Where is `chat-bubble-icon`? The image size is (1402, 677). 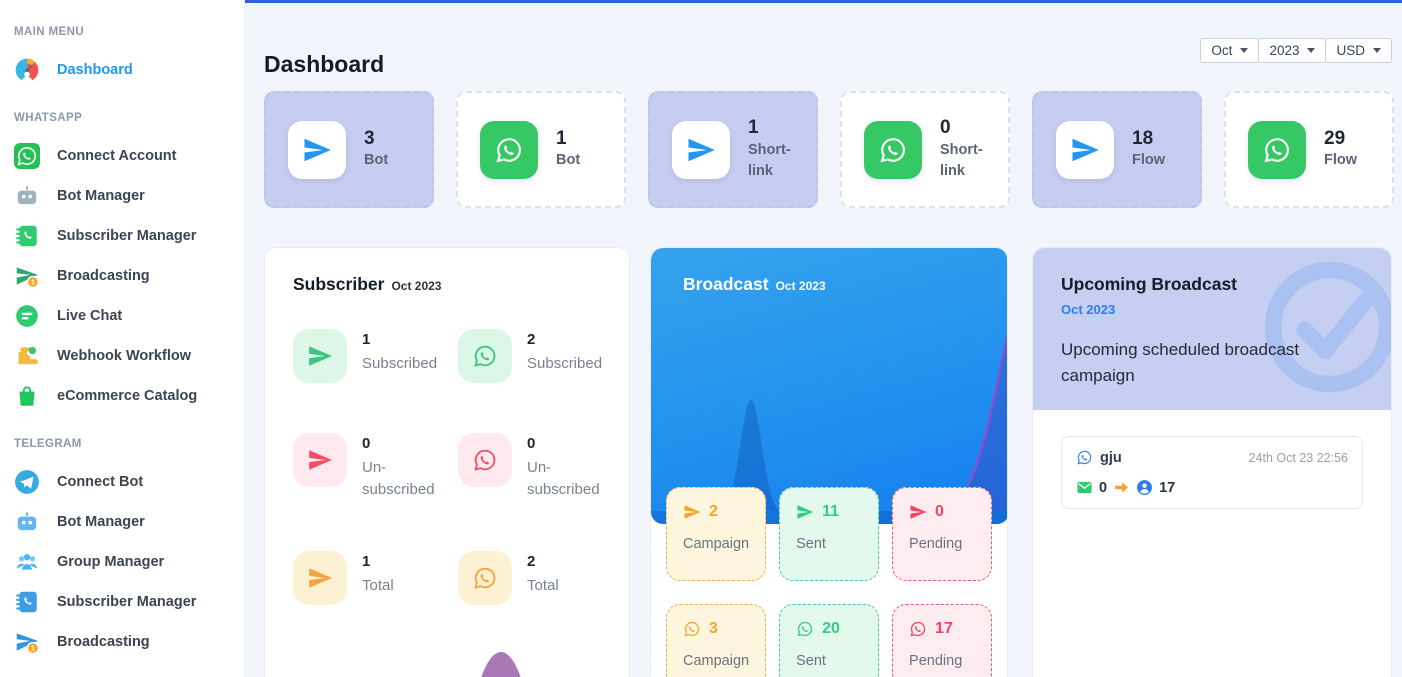 chat-bubble-icon is located at coordinates (27, 316).